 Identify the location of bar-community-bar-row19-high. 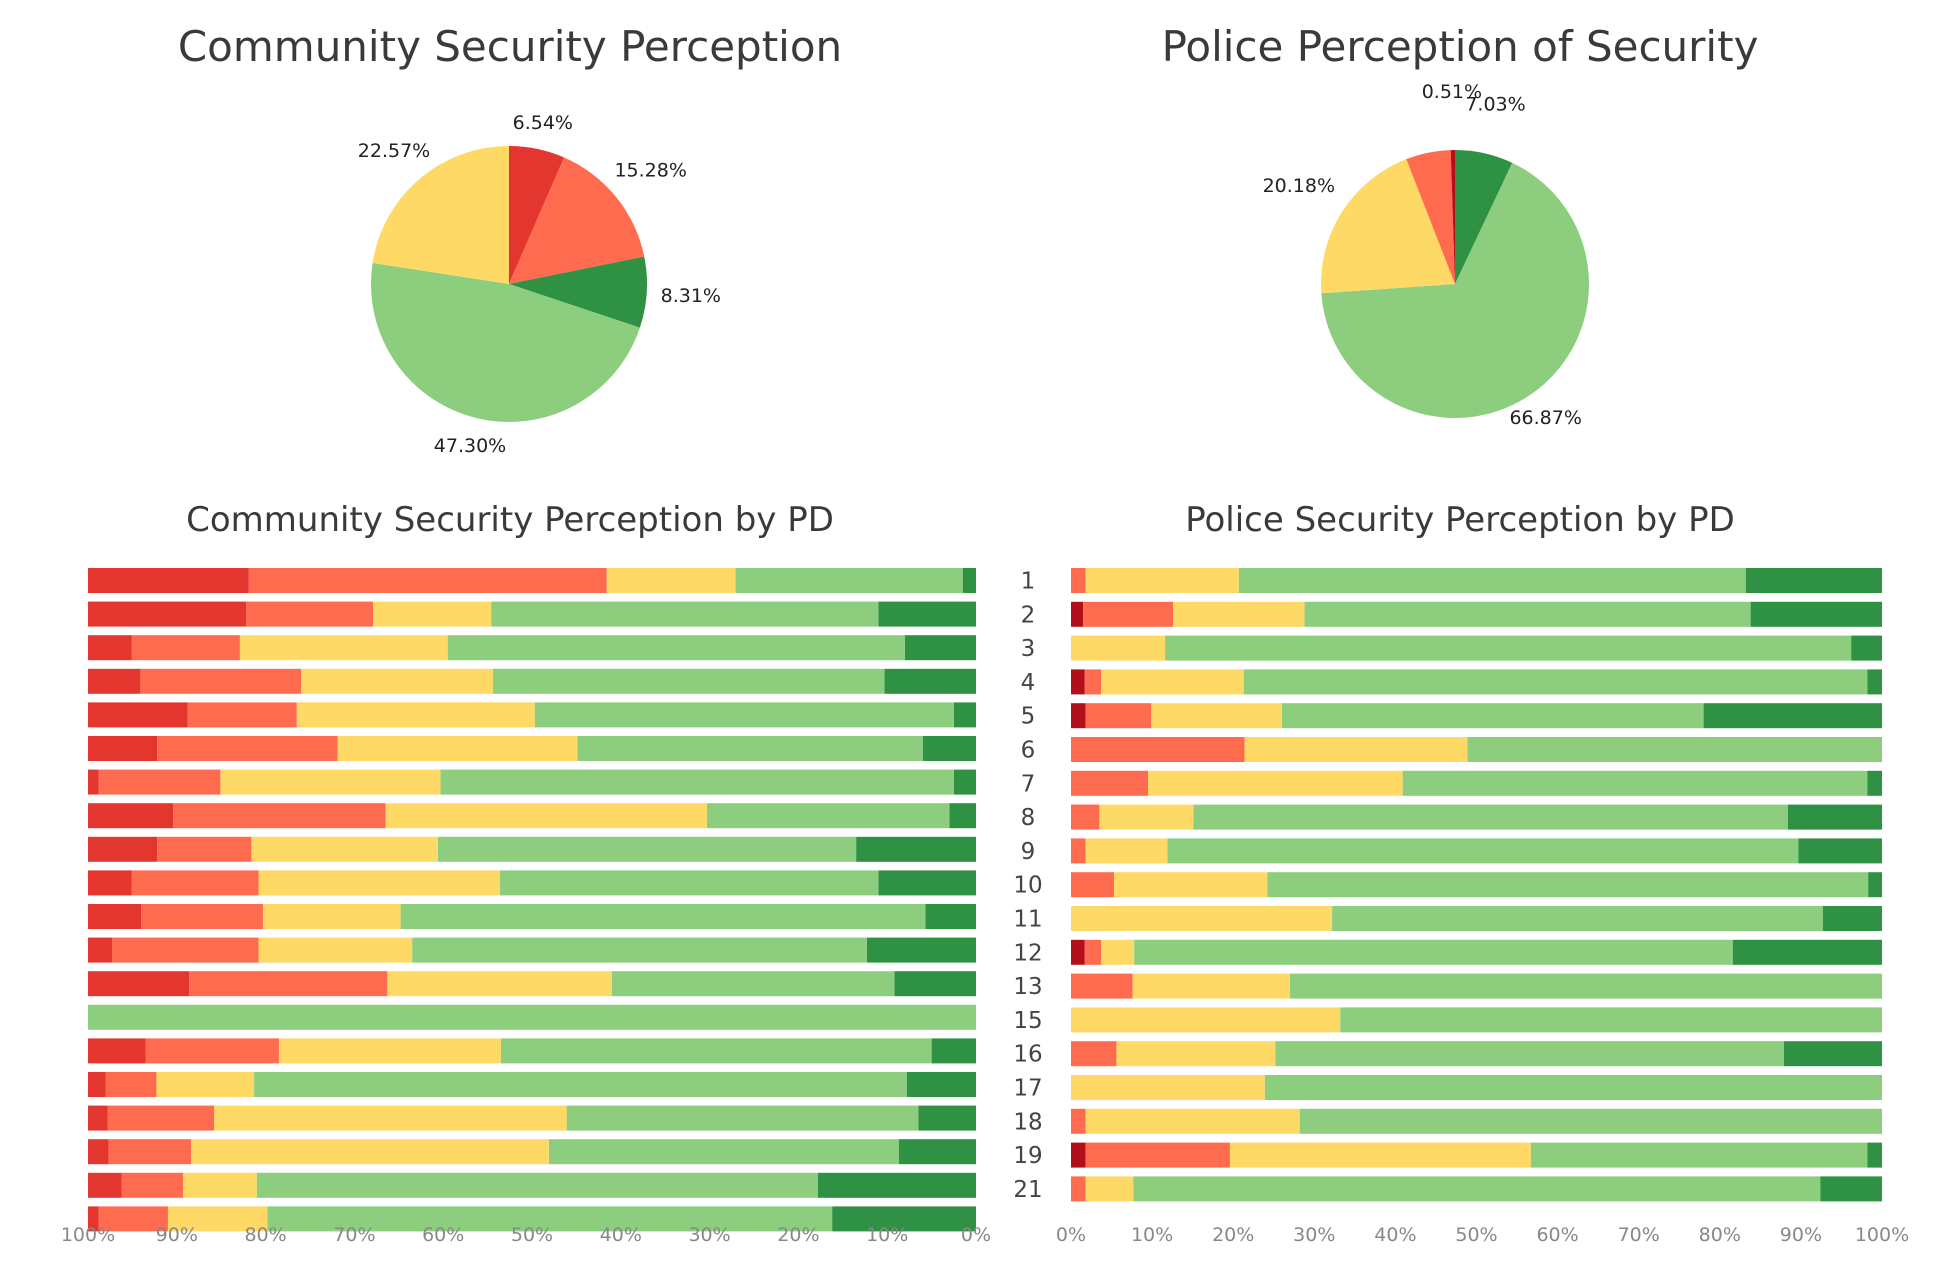
(537, 1185).